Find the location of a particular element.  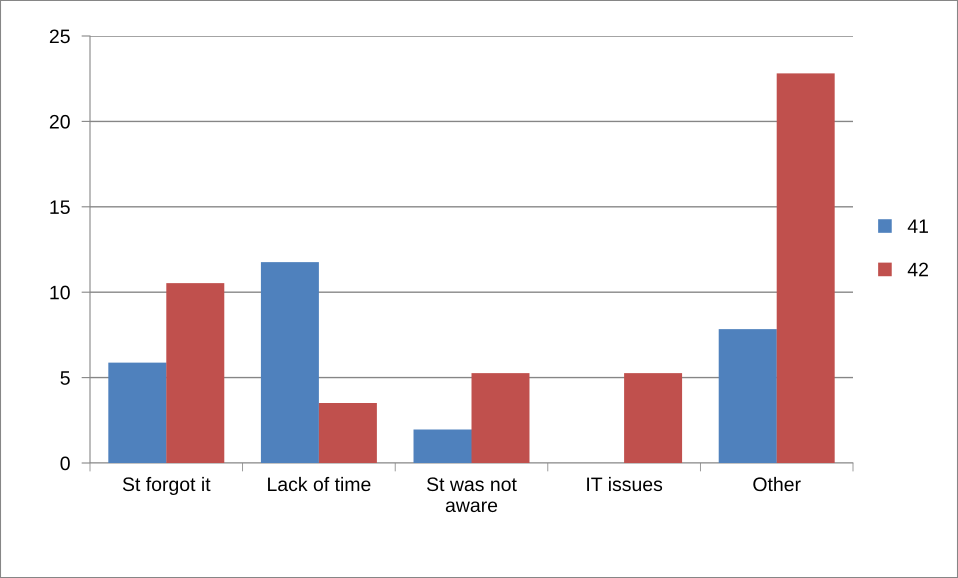

x-tick-label: St was not aware is located at coordinates (471, 494).